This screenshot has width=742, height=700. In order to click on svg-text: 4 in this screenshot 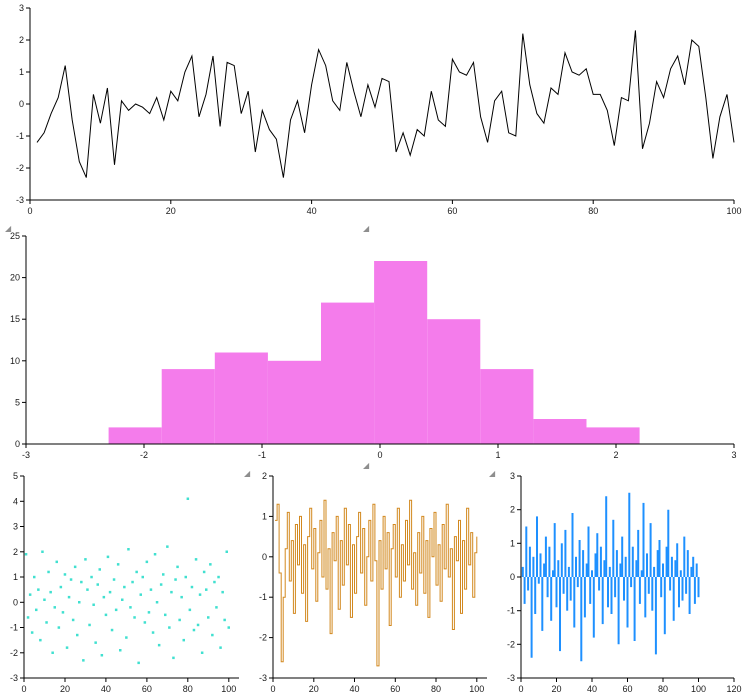, I will do `click(15, 501)`.